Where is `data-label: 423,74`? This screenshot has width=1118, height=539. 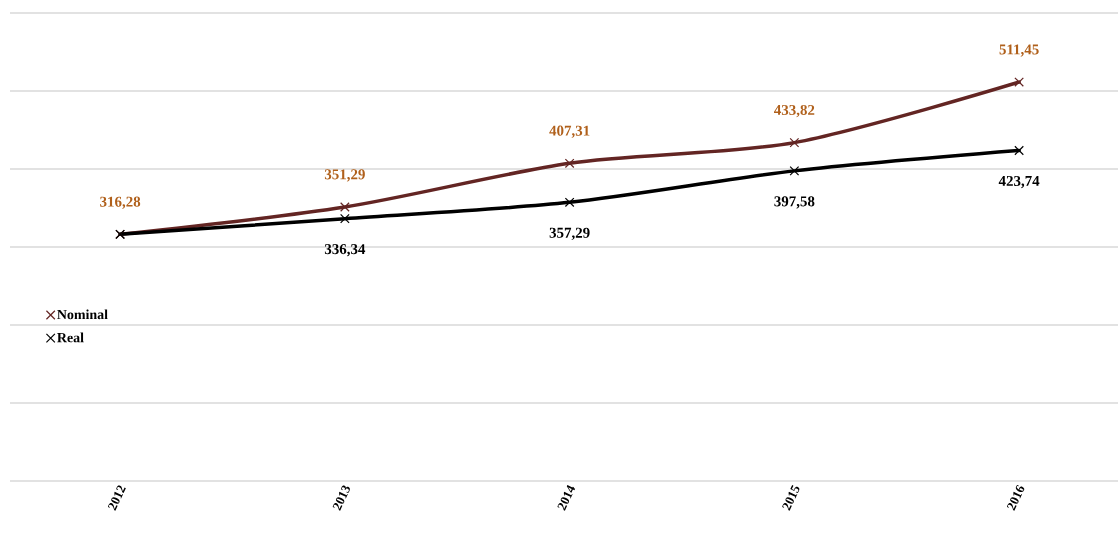
data-label: 423,74 is located at coordinates (1019, 182).